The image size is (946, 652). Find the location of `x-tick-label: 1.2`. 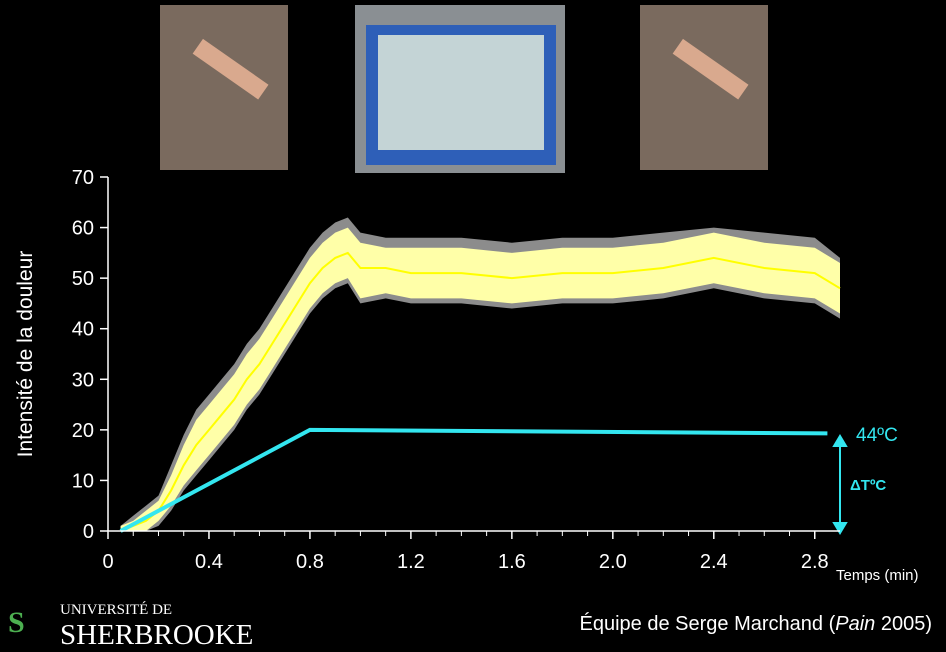

x-tick-label: 1.2 is located at coordinates (411, 562).